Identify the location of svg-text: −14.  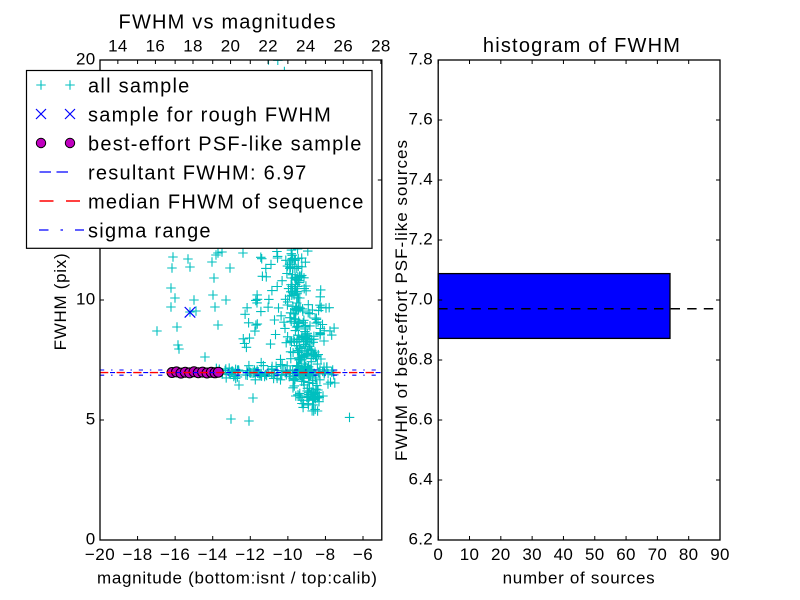
(213, 554).